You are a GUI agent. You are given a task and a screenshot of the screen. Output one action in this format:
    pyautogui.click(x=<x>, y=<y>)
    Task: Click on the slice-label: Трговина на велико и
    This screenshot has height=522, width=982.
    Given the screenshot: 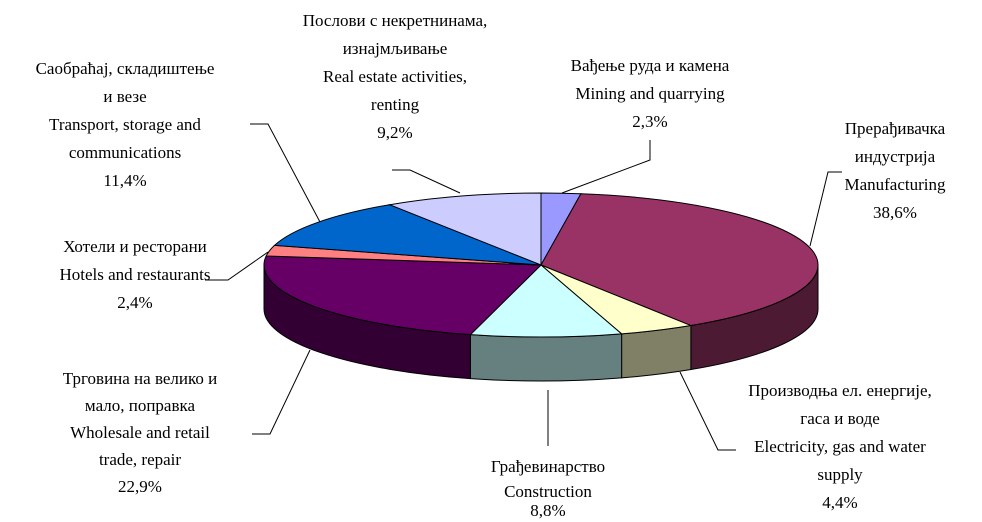 What is the action you would take?
    pyautogui.click(x=140, y=378)
    